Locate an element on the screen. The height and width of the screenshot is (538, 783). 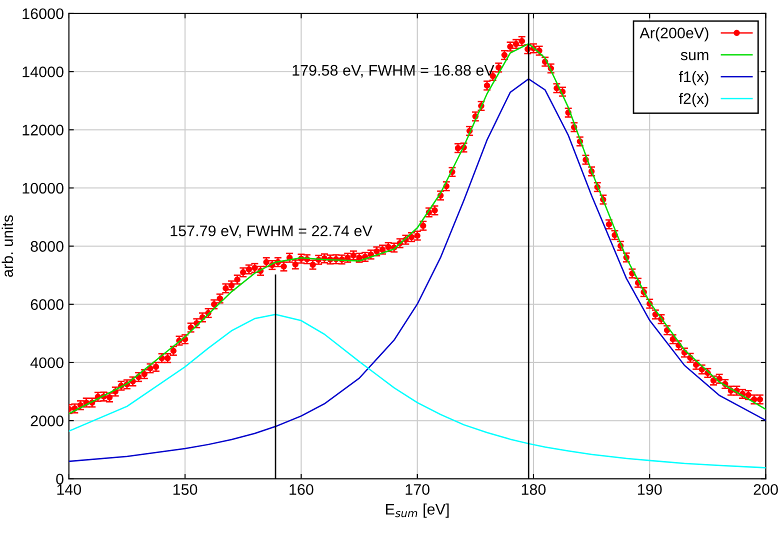
legend-label: sum is located at coordinates (694, 56).